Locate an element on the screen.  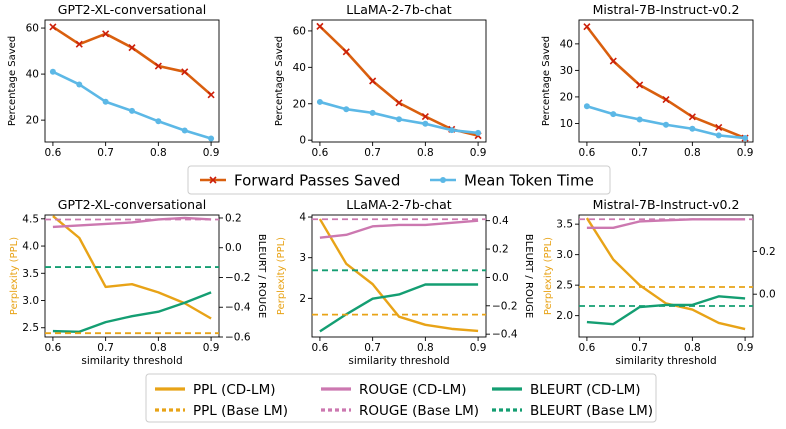
y-tick-label: 3.5 is located at coordinates (564, 225).